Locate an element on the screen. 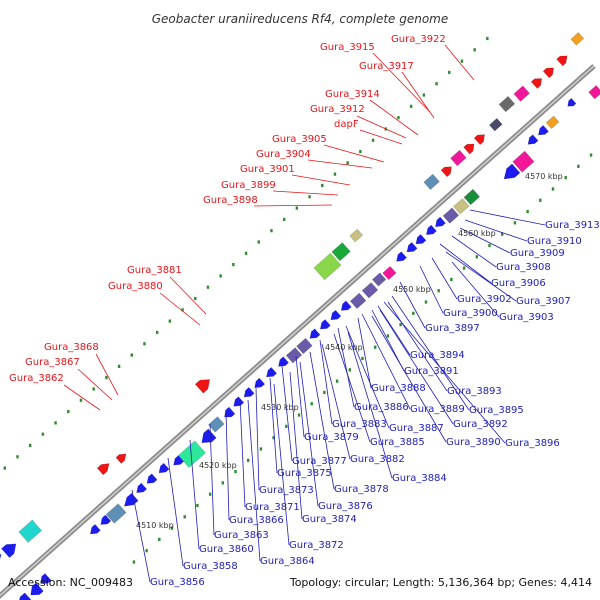  gene-label: Gura_3877 is located at coordinates (319, 461).